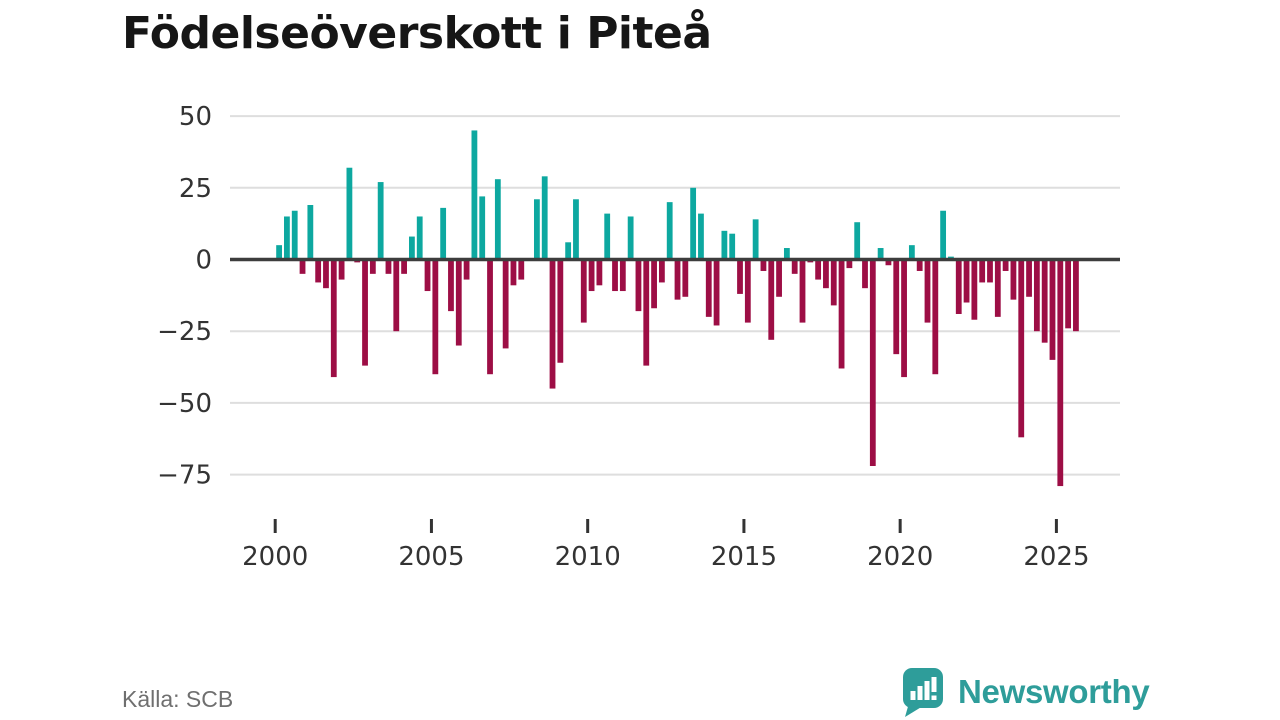  Describe the element at coordinates (417, 33) in the screenshot. I see `chart-title: Födelseöverskott i Piteå` at that location.